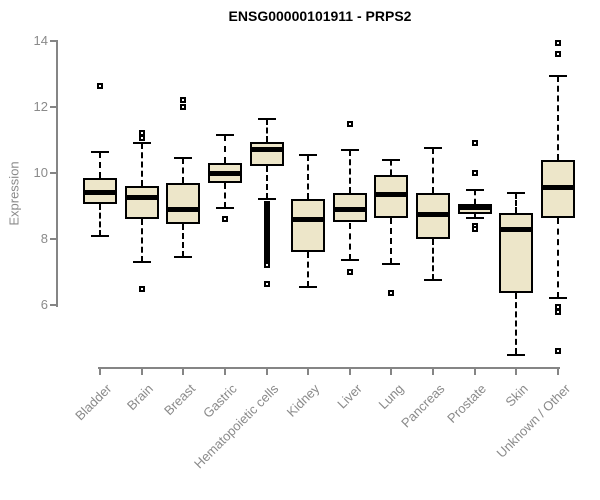 This screenshot has width=600, height=500. I want to click on x-axis-tick-label: Breast, so click(179, 400).